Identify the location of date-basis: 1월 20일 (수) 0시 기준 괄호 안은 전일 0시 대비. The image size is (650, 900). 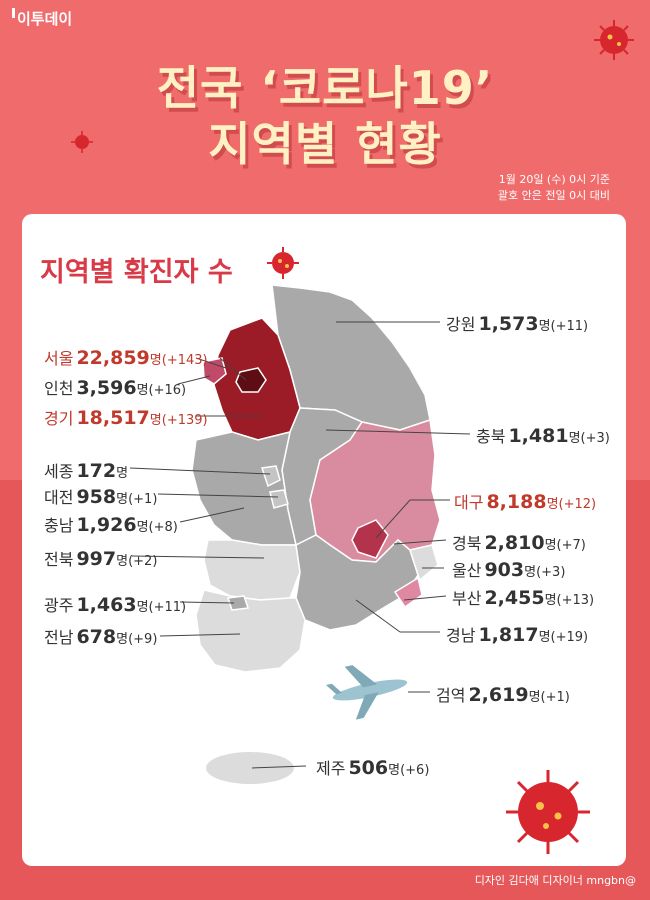
(553, 187).